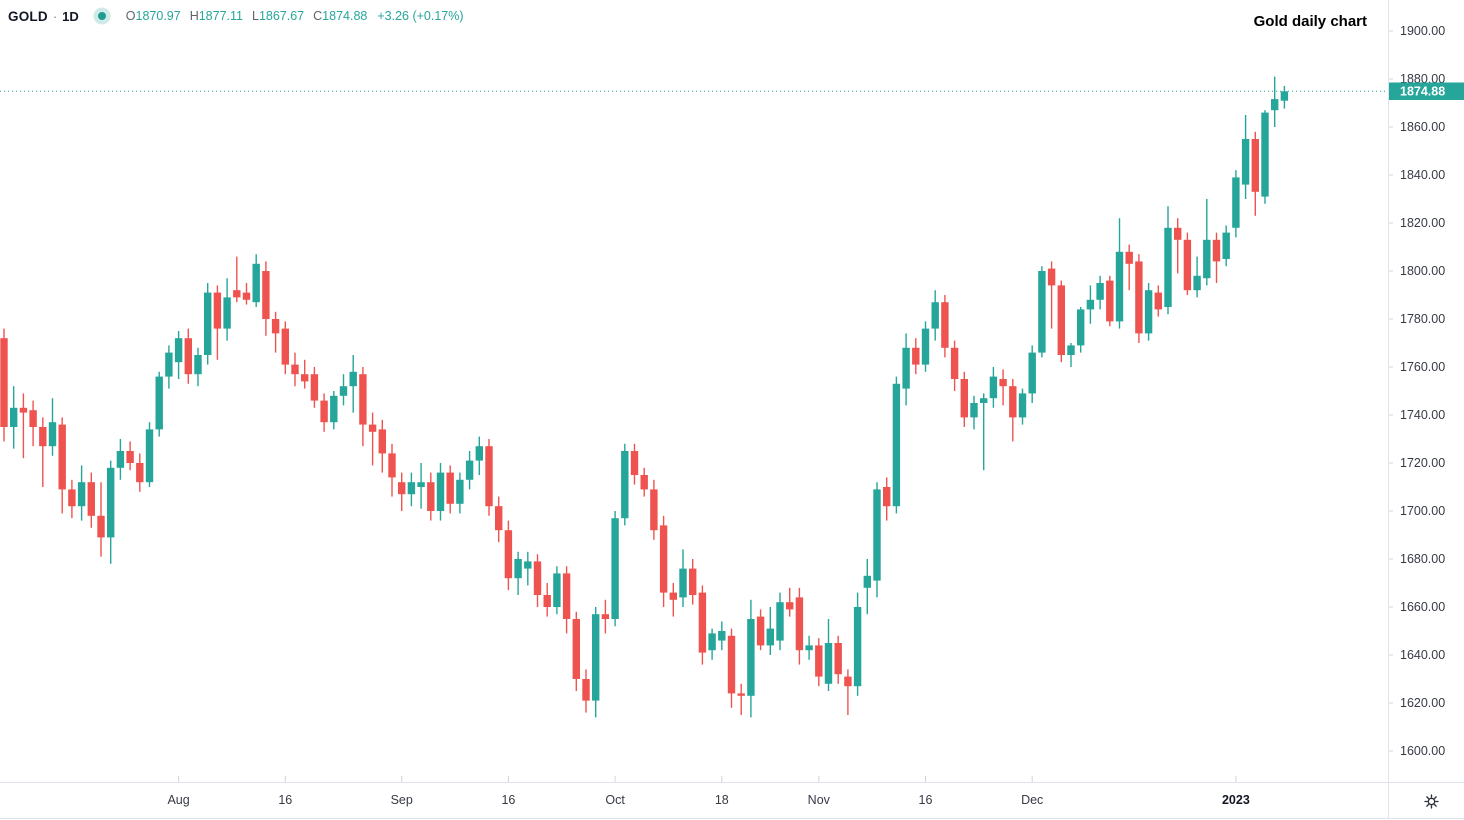 The height and width of the screenshot is (820, 1464). Describe the element at coordinates (1422, 175) in the screenshot. I see `price-tick-label: 1840.00` at that location.